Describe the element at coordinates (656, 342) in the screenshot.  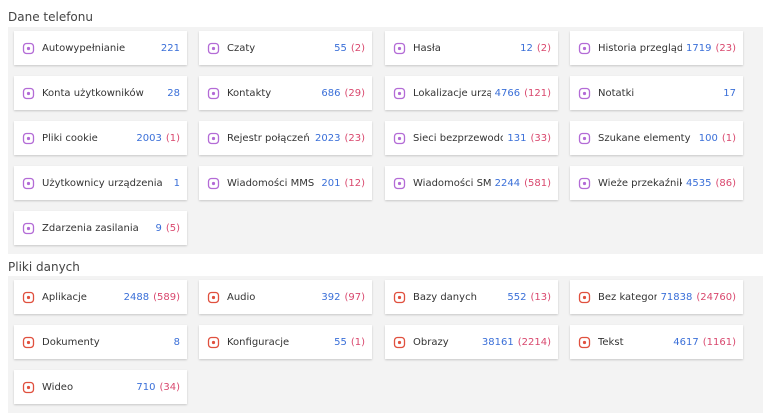
I see `data-card: Tekst 4617 (1161)` at that location.